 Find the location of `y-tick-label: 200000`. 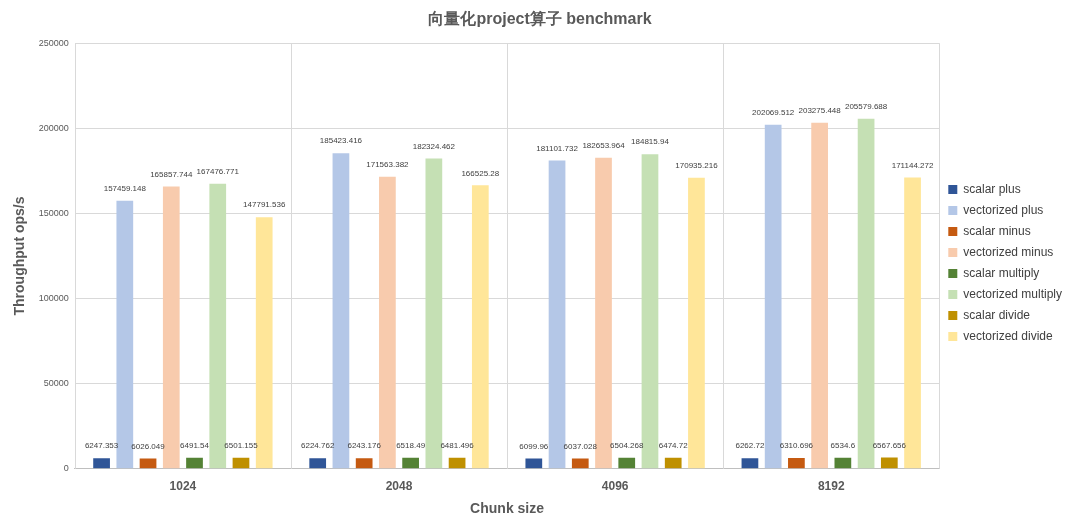

y-tick-label: 200000 is located at coordinates (53, 127).